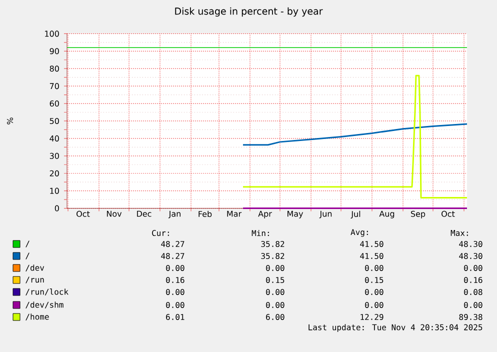  I want to click on text: 89.38, so click(470, 317).